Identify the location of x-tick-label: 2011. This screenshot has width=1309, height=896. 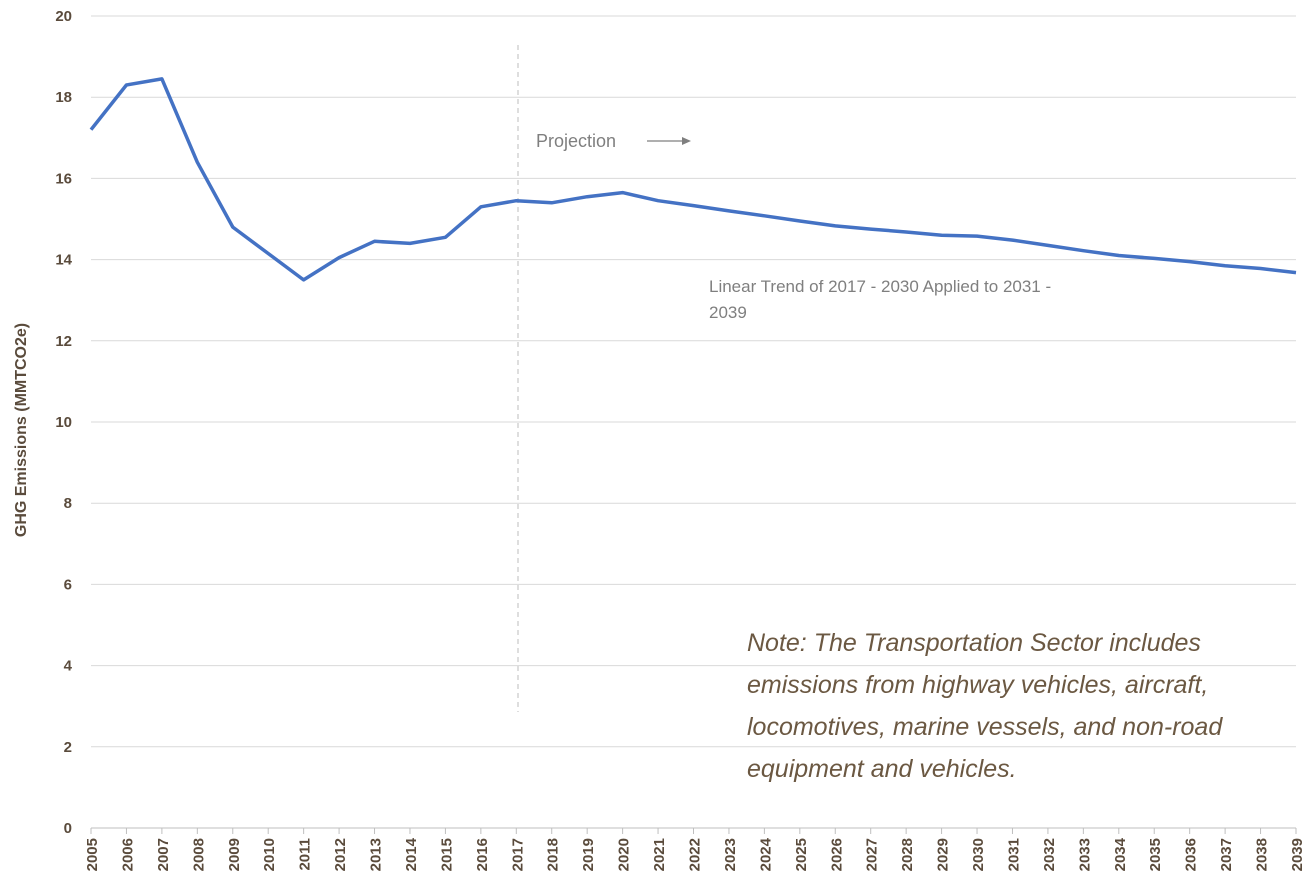
(305, 854).